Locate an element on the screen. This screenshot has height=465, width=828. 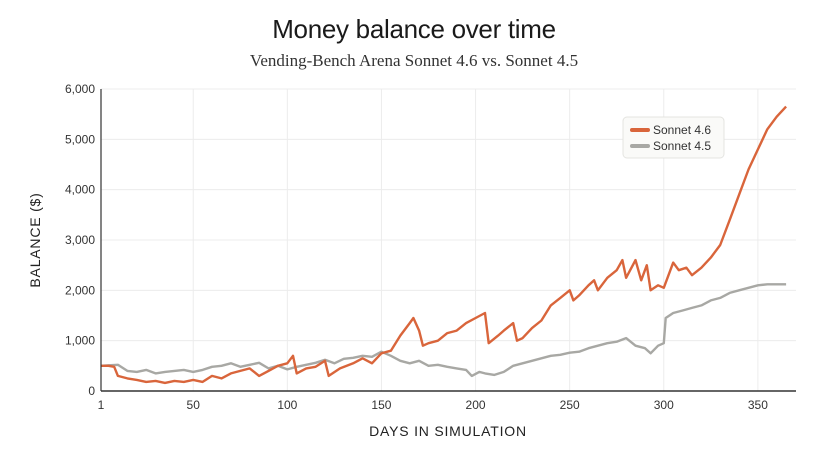
x-tick-label: 1 is located at coordinates (101, 405).